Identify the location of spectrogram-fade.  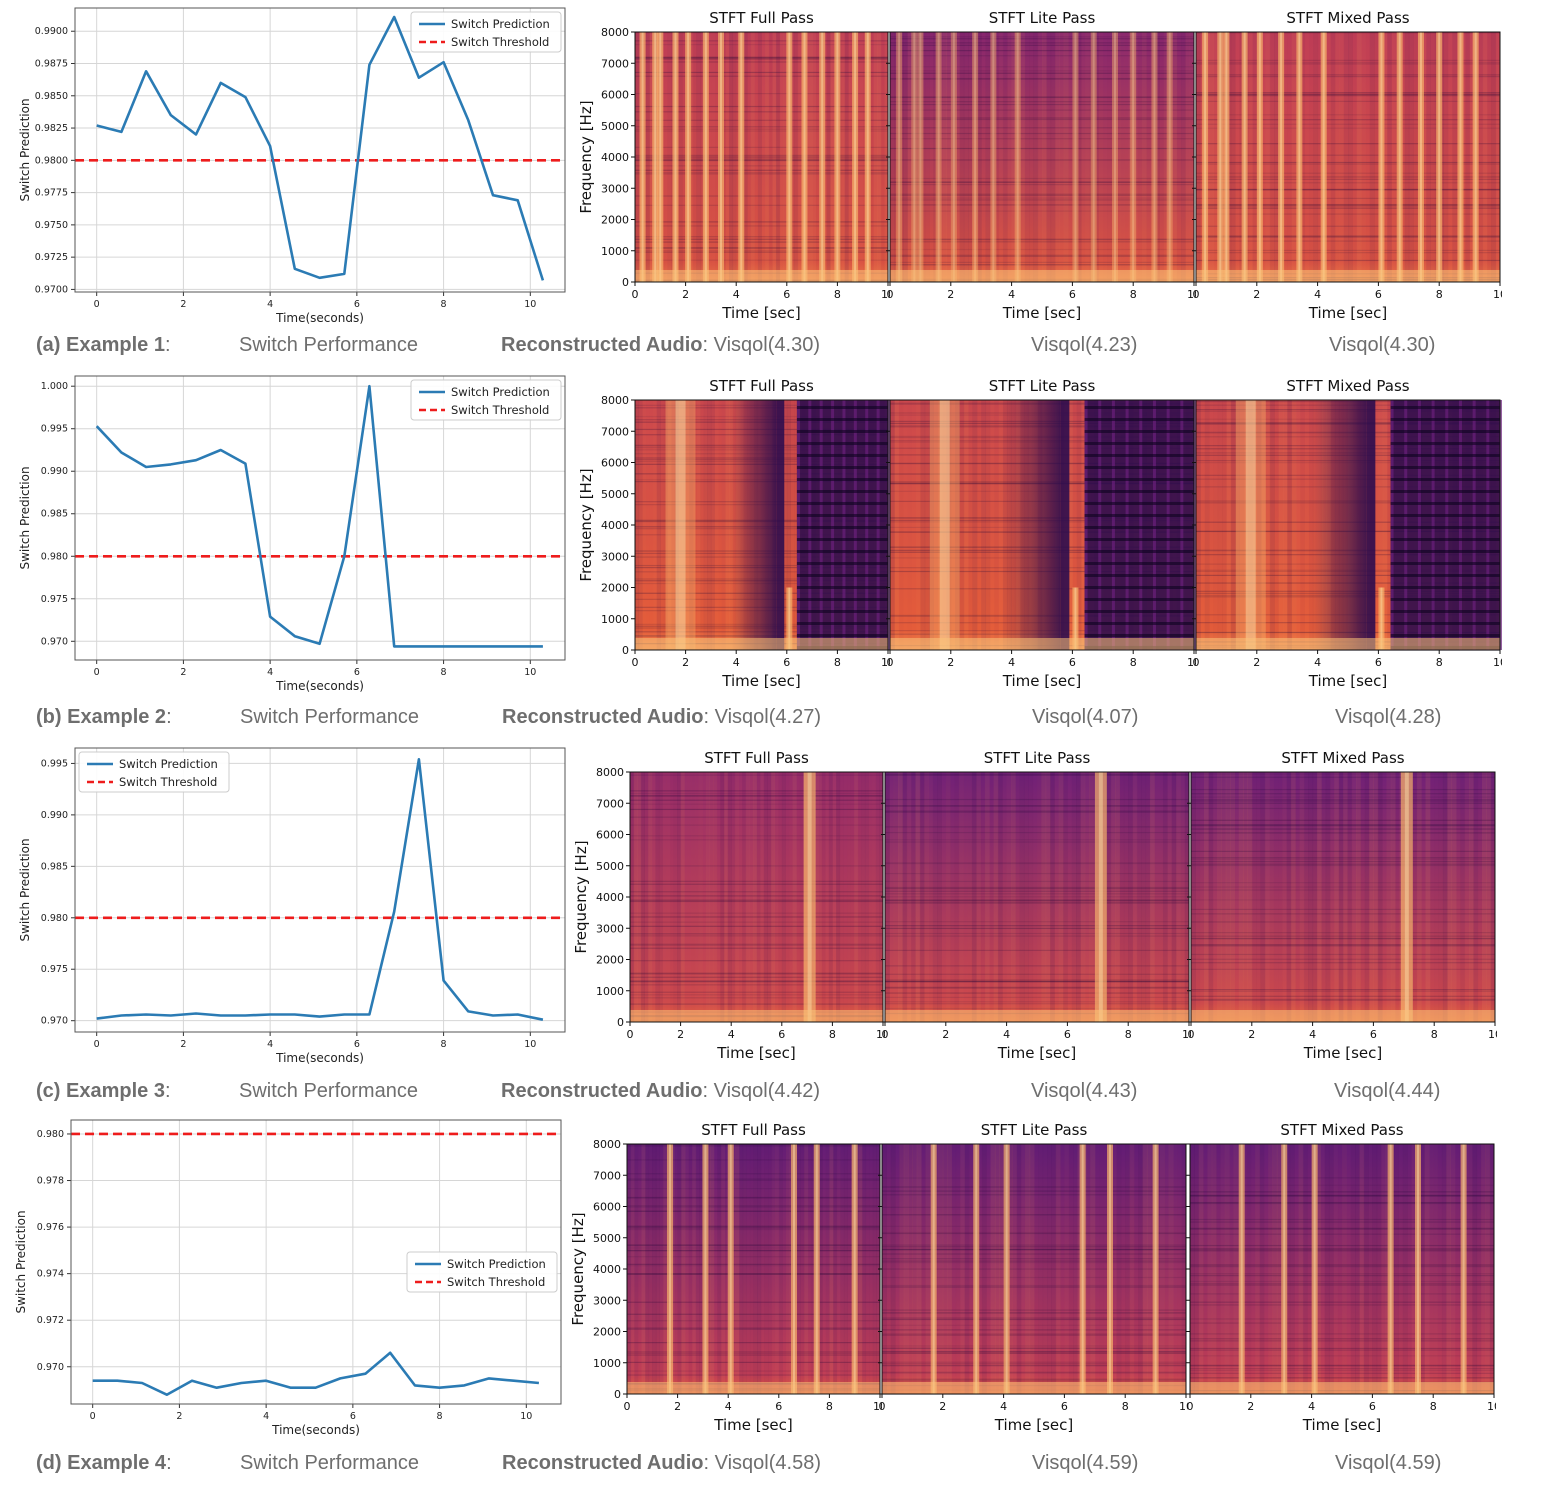
(1339, 525).